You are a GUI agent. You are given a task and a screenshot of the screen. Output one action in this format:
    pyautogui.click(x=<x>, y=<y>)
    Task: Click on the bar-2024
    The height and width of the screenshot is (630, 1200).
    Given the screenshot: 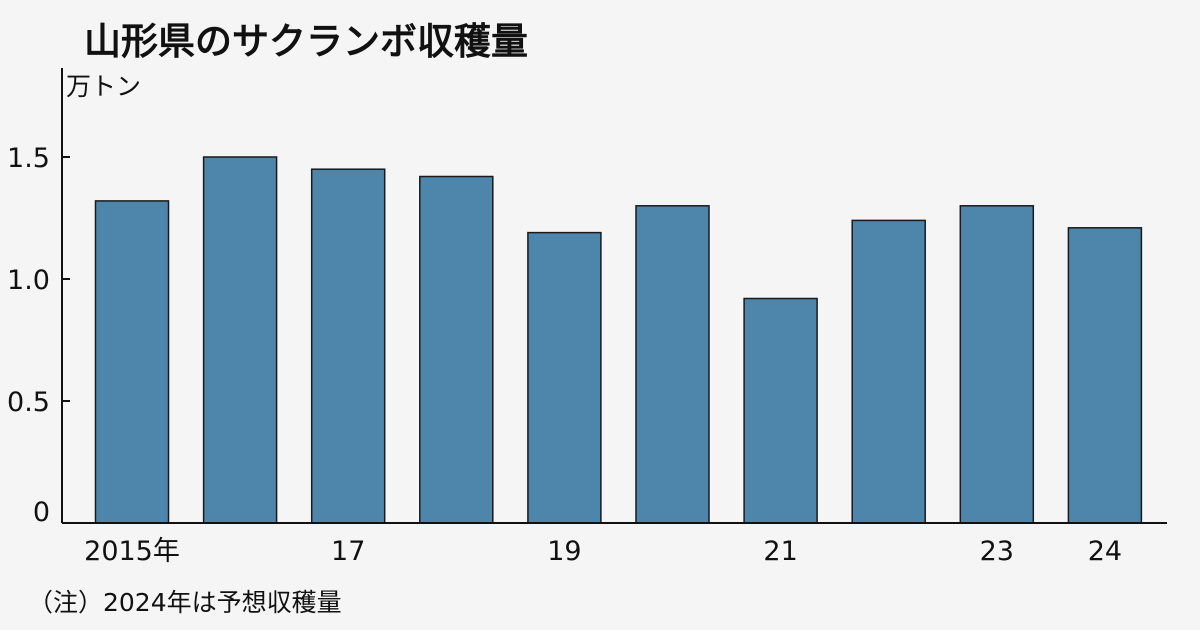 What is the action you would take?
    pyautogui.click(x=1105, y=375)
    